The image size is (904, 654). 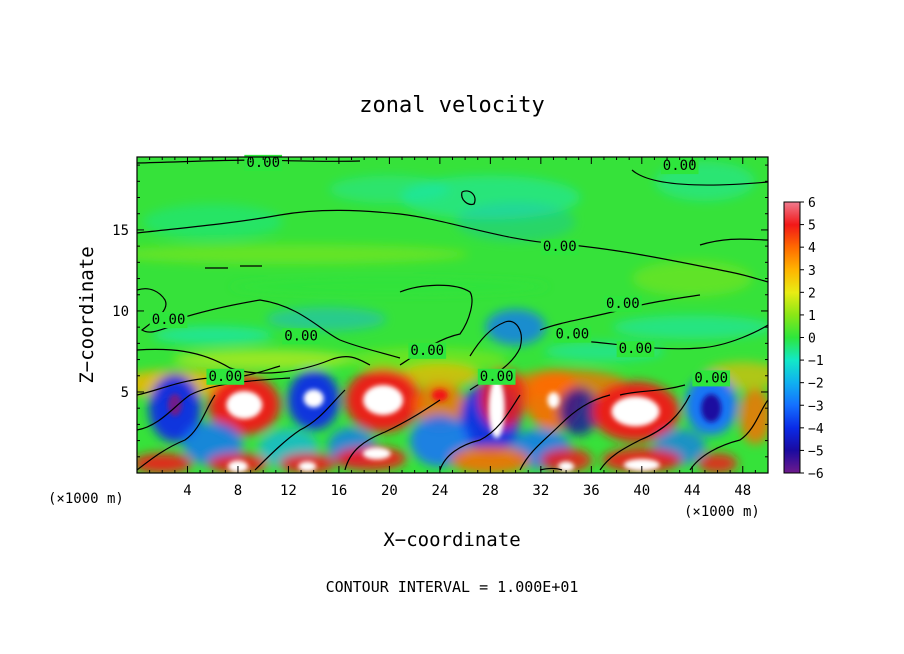 What do you see at coordinates (816, 429) in the screenshot?
I see `colorbar-label: −4` at bounding box center [816, 429].